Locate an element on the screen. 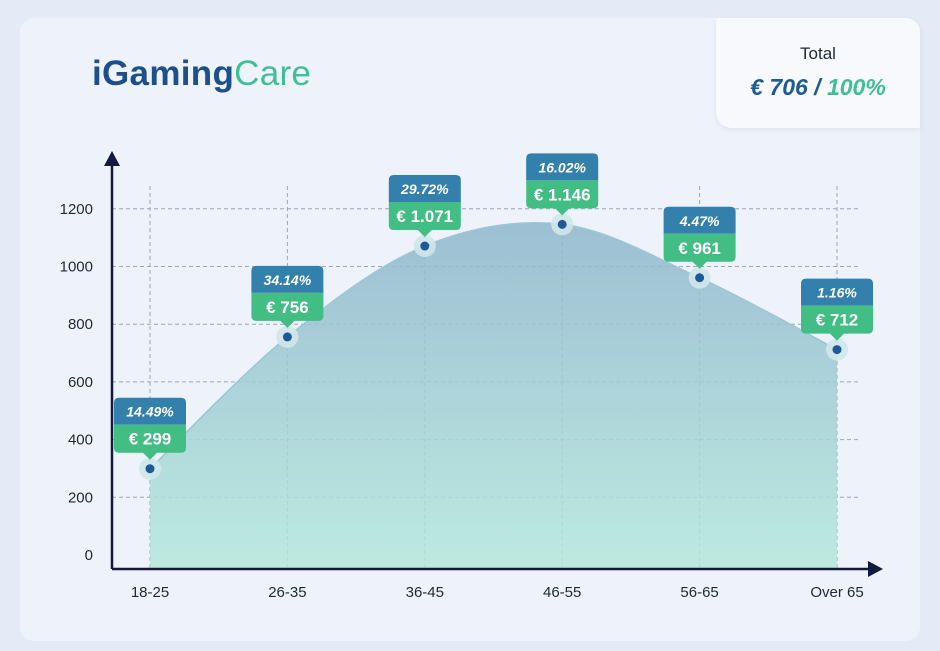 This screenshot has width=940, height=651. total-percent: 100% is located at coordinates (856, 87).